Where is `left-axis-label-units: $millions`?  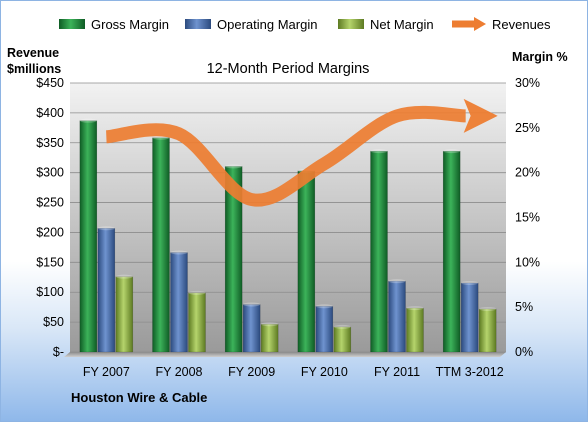
left-axis-label-units: $millions is located at coordinates (34, 69).